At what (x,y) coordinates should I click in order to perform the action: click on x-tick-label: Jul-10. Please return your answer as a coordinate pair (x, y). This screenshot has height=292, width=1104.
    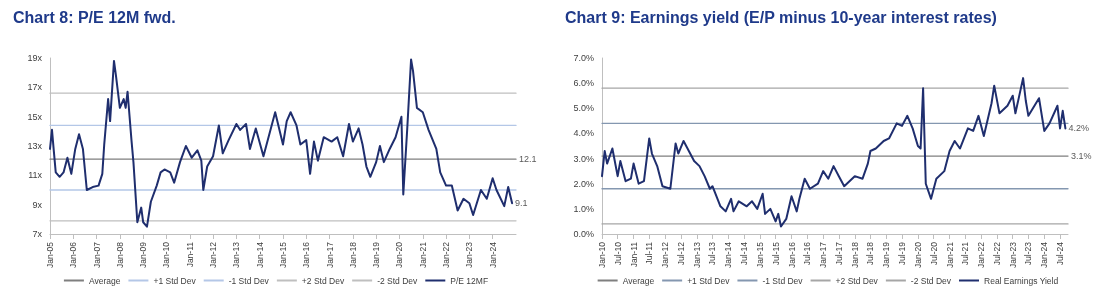
    Looking at the image, I should click on (617, 253).